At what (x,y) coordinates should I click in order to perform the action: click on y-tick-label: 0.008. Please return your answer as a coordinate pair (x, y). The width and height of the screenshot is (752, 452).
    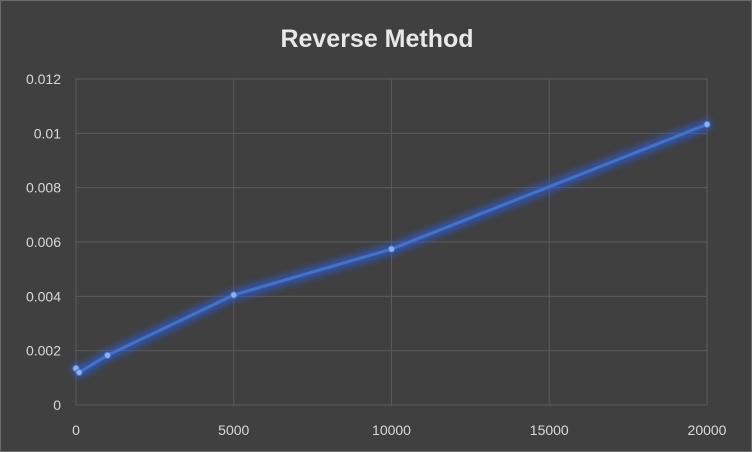
    Looking at the image, I should click on (43, 188).